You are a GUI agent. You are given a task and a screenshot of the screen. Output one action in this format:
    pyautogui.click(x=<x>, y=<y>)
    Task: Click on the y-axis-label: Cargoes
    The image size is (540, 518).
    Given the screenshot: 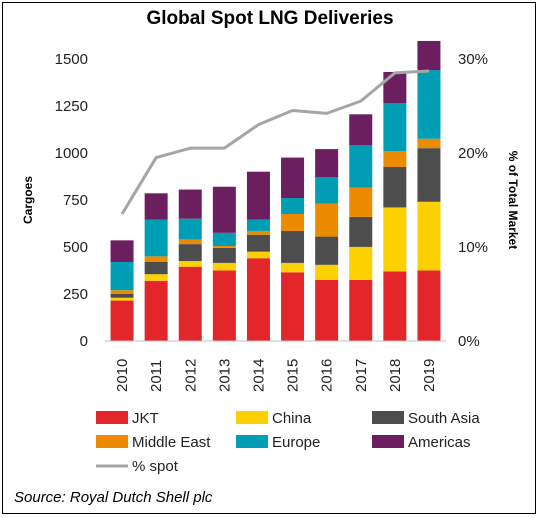 What is the action you would take?
    pyautogui.click(x=28, y=200)
    